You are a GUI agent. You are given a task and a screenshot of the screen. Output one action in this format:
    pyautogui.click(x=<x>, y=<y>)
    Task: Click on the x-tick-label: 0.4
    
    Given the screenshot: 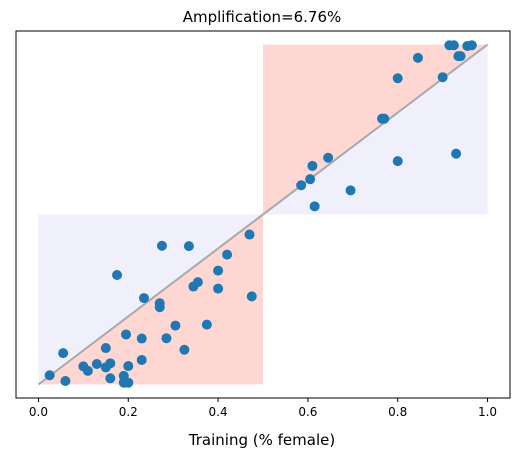 What is the action you would take?
    pyautogui.click(x=218, y=412)
    